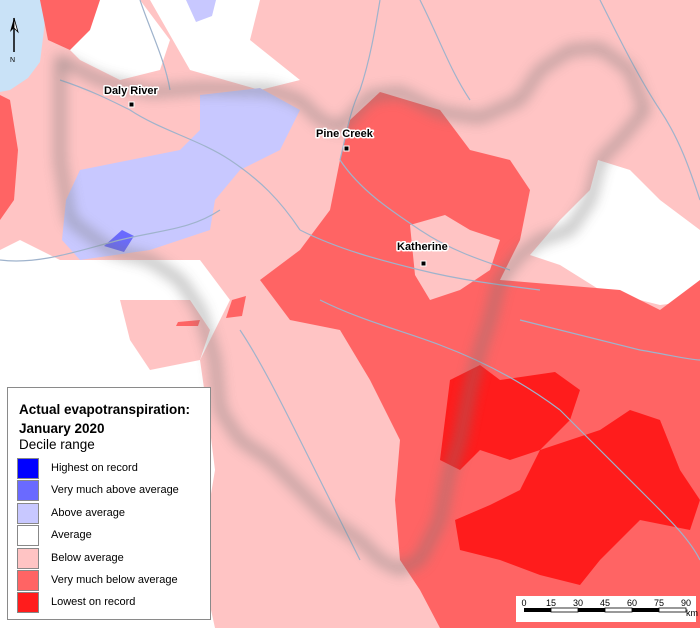 The width and height of the screenshot is (700, 628). I want to click on town-marker-katherine, so click(423, 263).